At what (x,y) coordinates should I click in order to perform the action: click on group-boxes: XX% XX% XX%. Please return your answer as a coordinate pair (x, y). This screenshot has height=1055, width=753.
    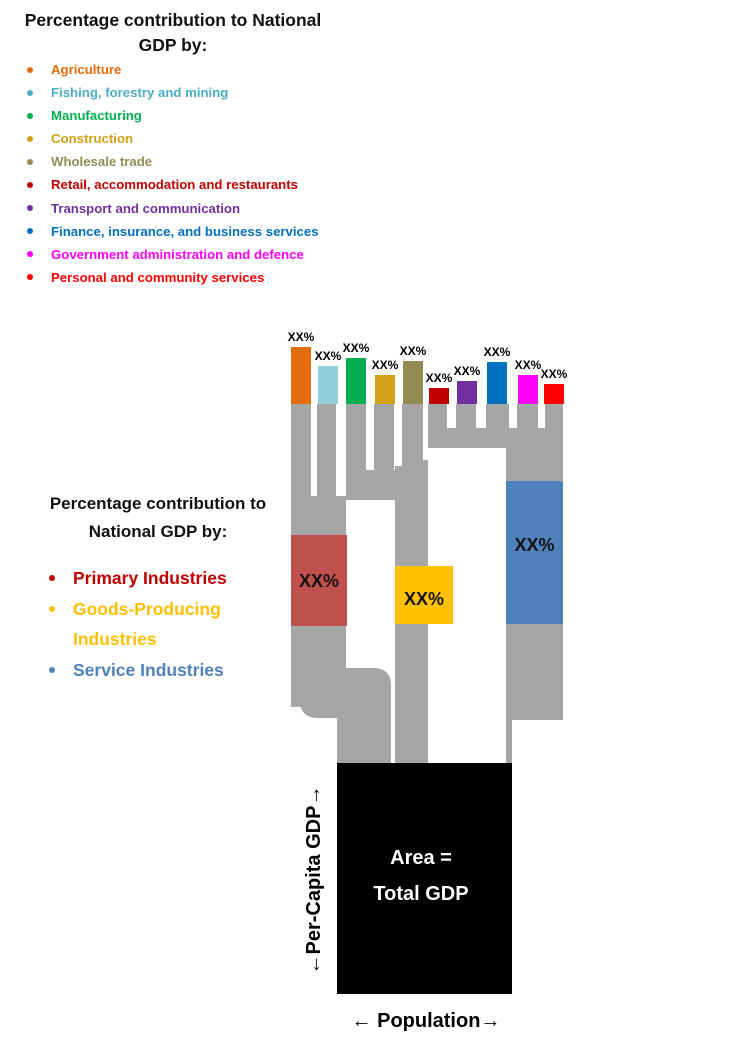
    Looking at the image, I should click on (427, 553).